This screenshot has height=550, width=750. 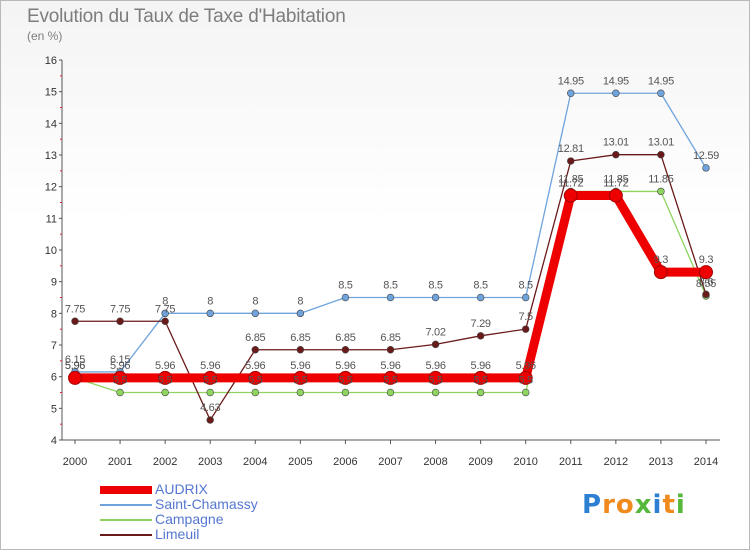 I want to click on data-label: 12.59, so click(x=706, y=156).